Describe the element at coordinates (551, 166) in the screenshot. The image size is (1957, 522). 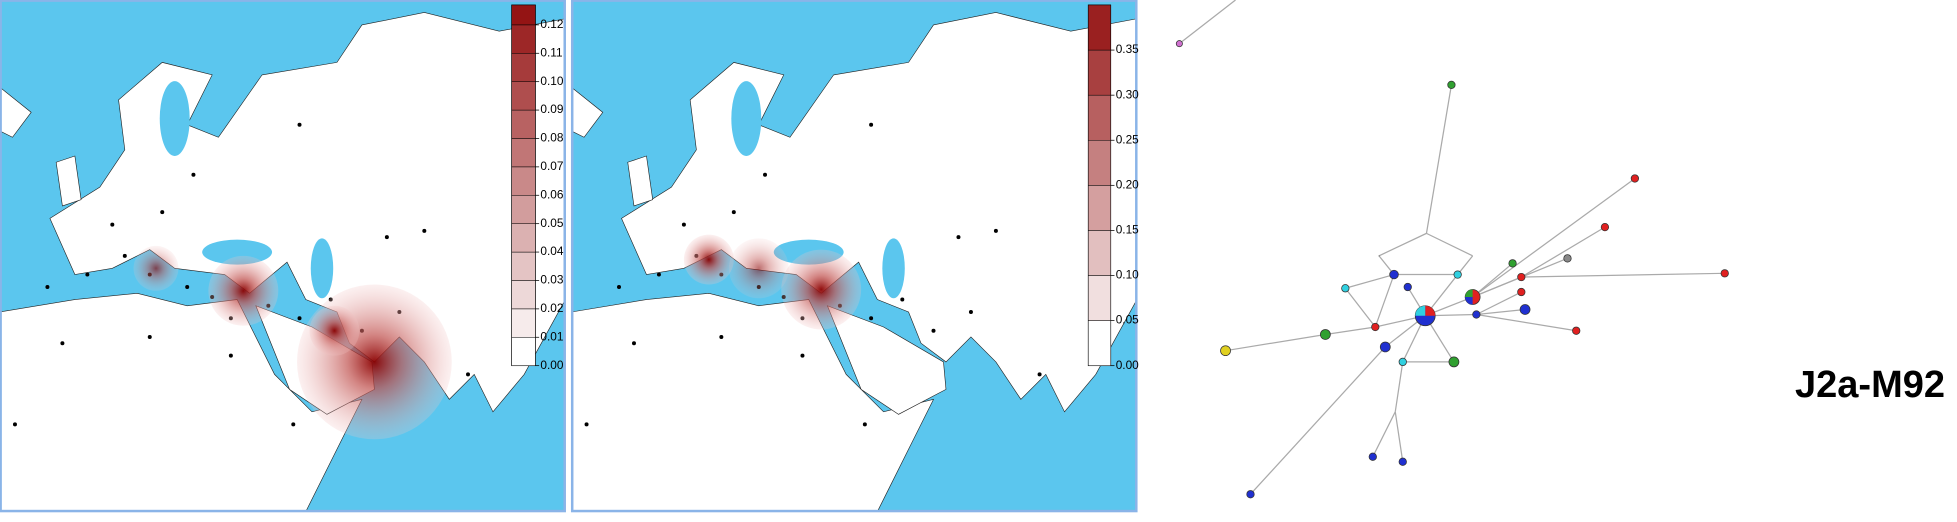
I see `colorbar-tick-label: 0.07` at that location.